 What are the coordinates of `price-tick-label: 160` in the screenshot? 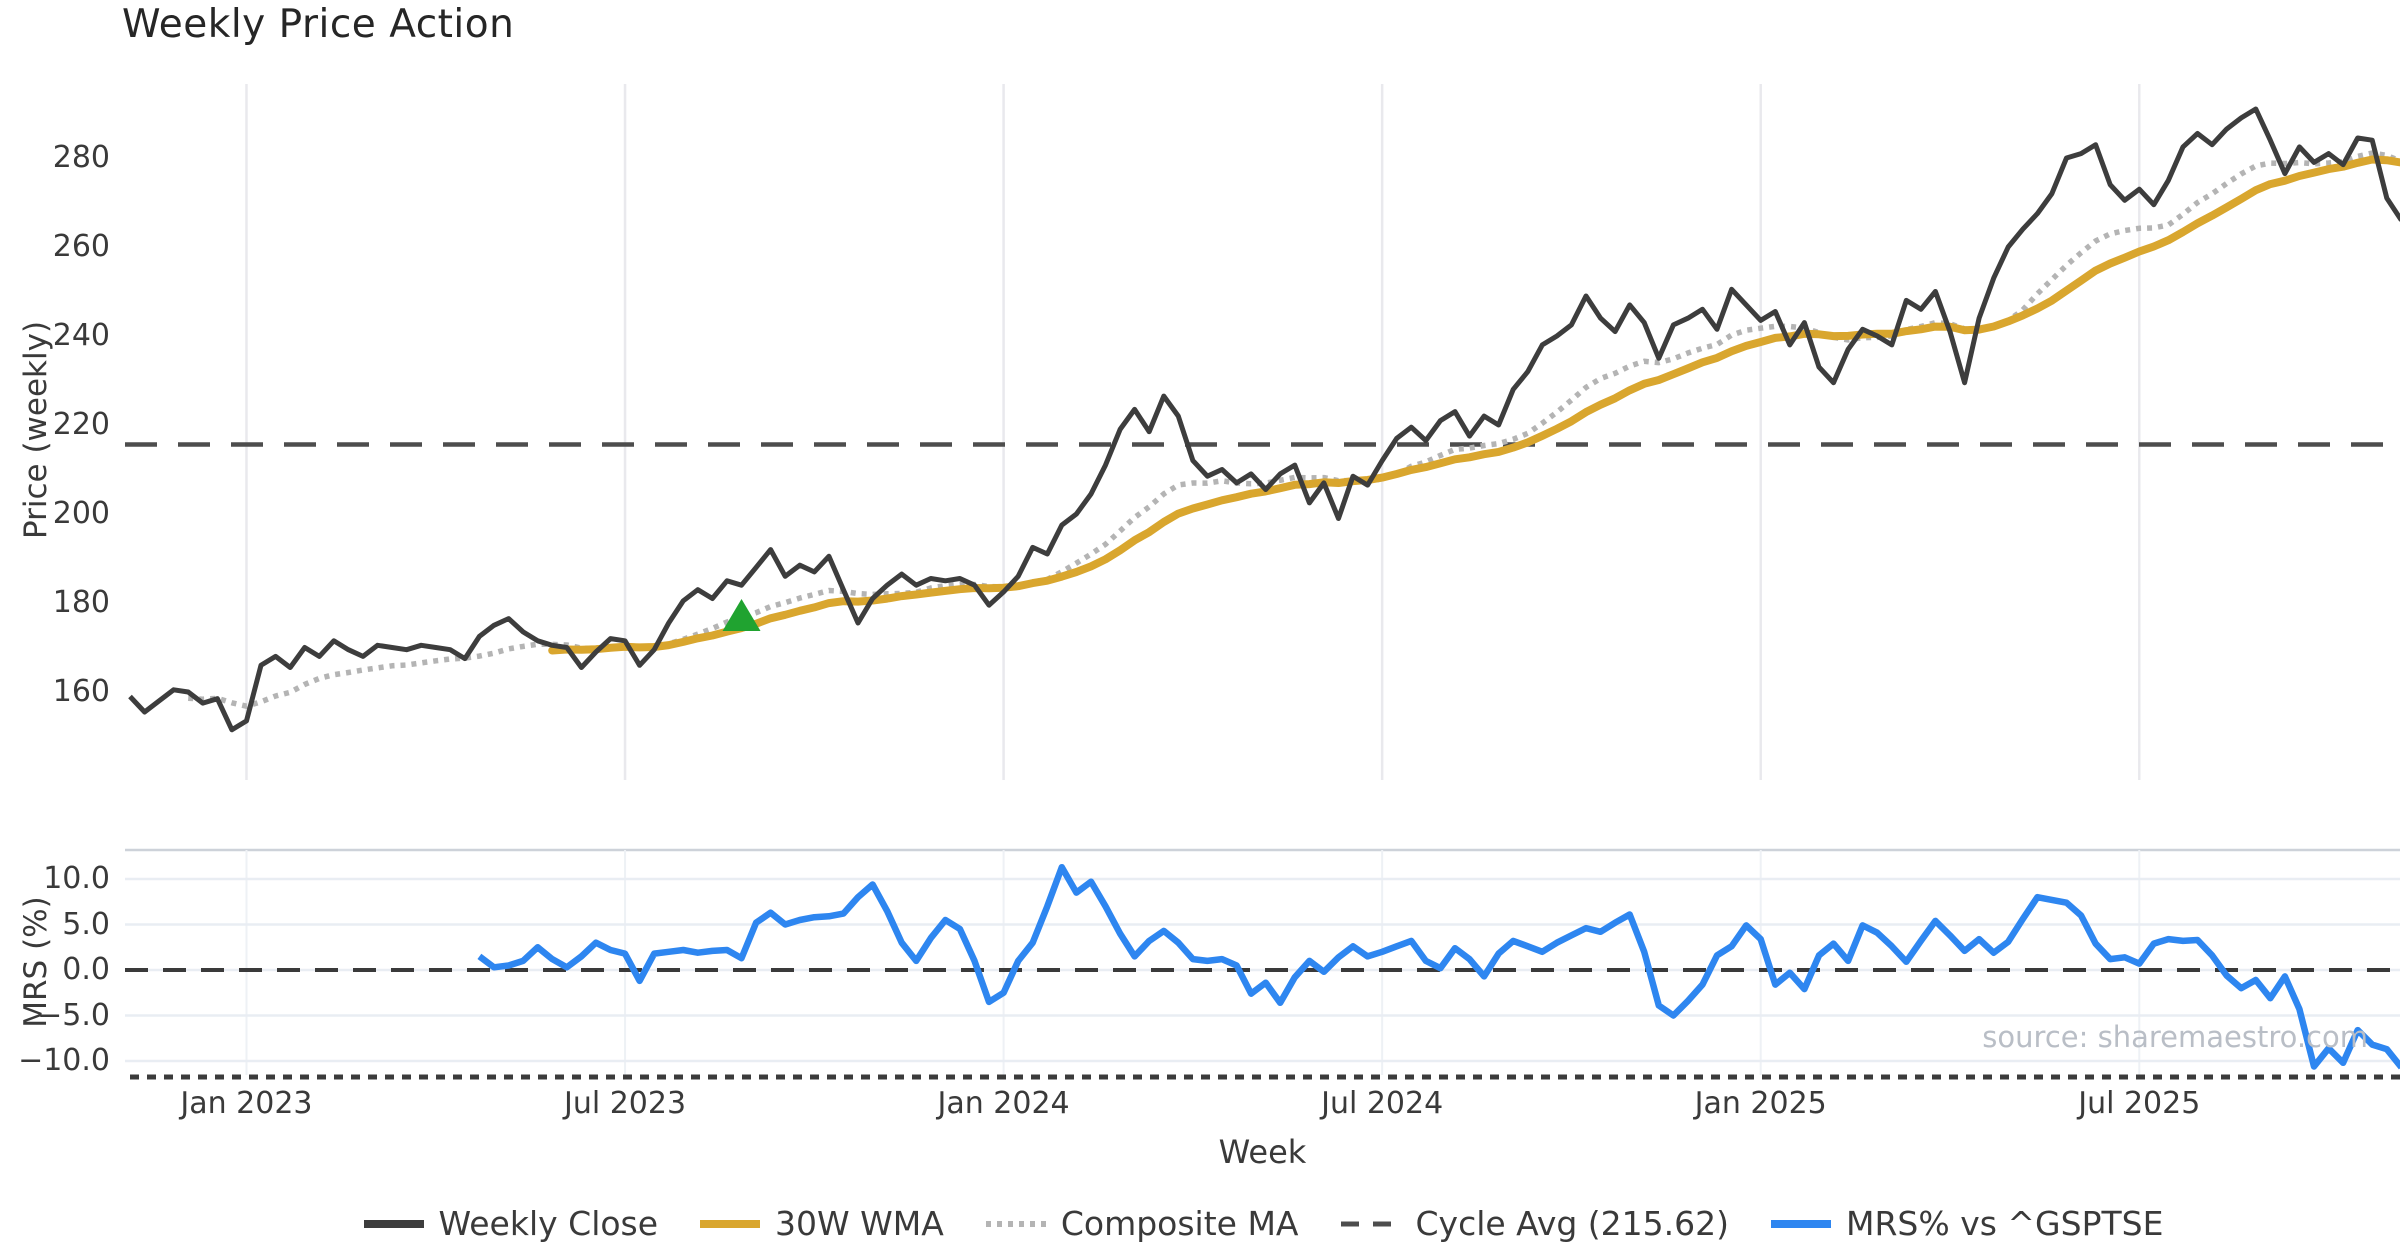 It's located at (81, 691).